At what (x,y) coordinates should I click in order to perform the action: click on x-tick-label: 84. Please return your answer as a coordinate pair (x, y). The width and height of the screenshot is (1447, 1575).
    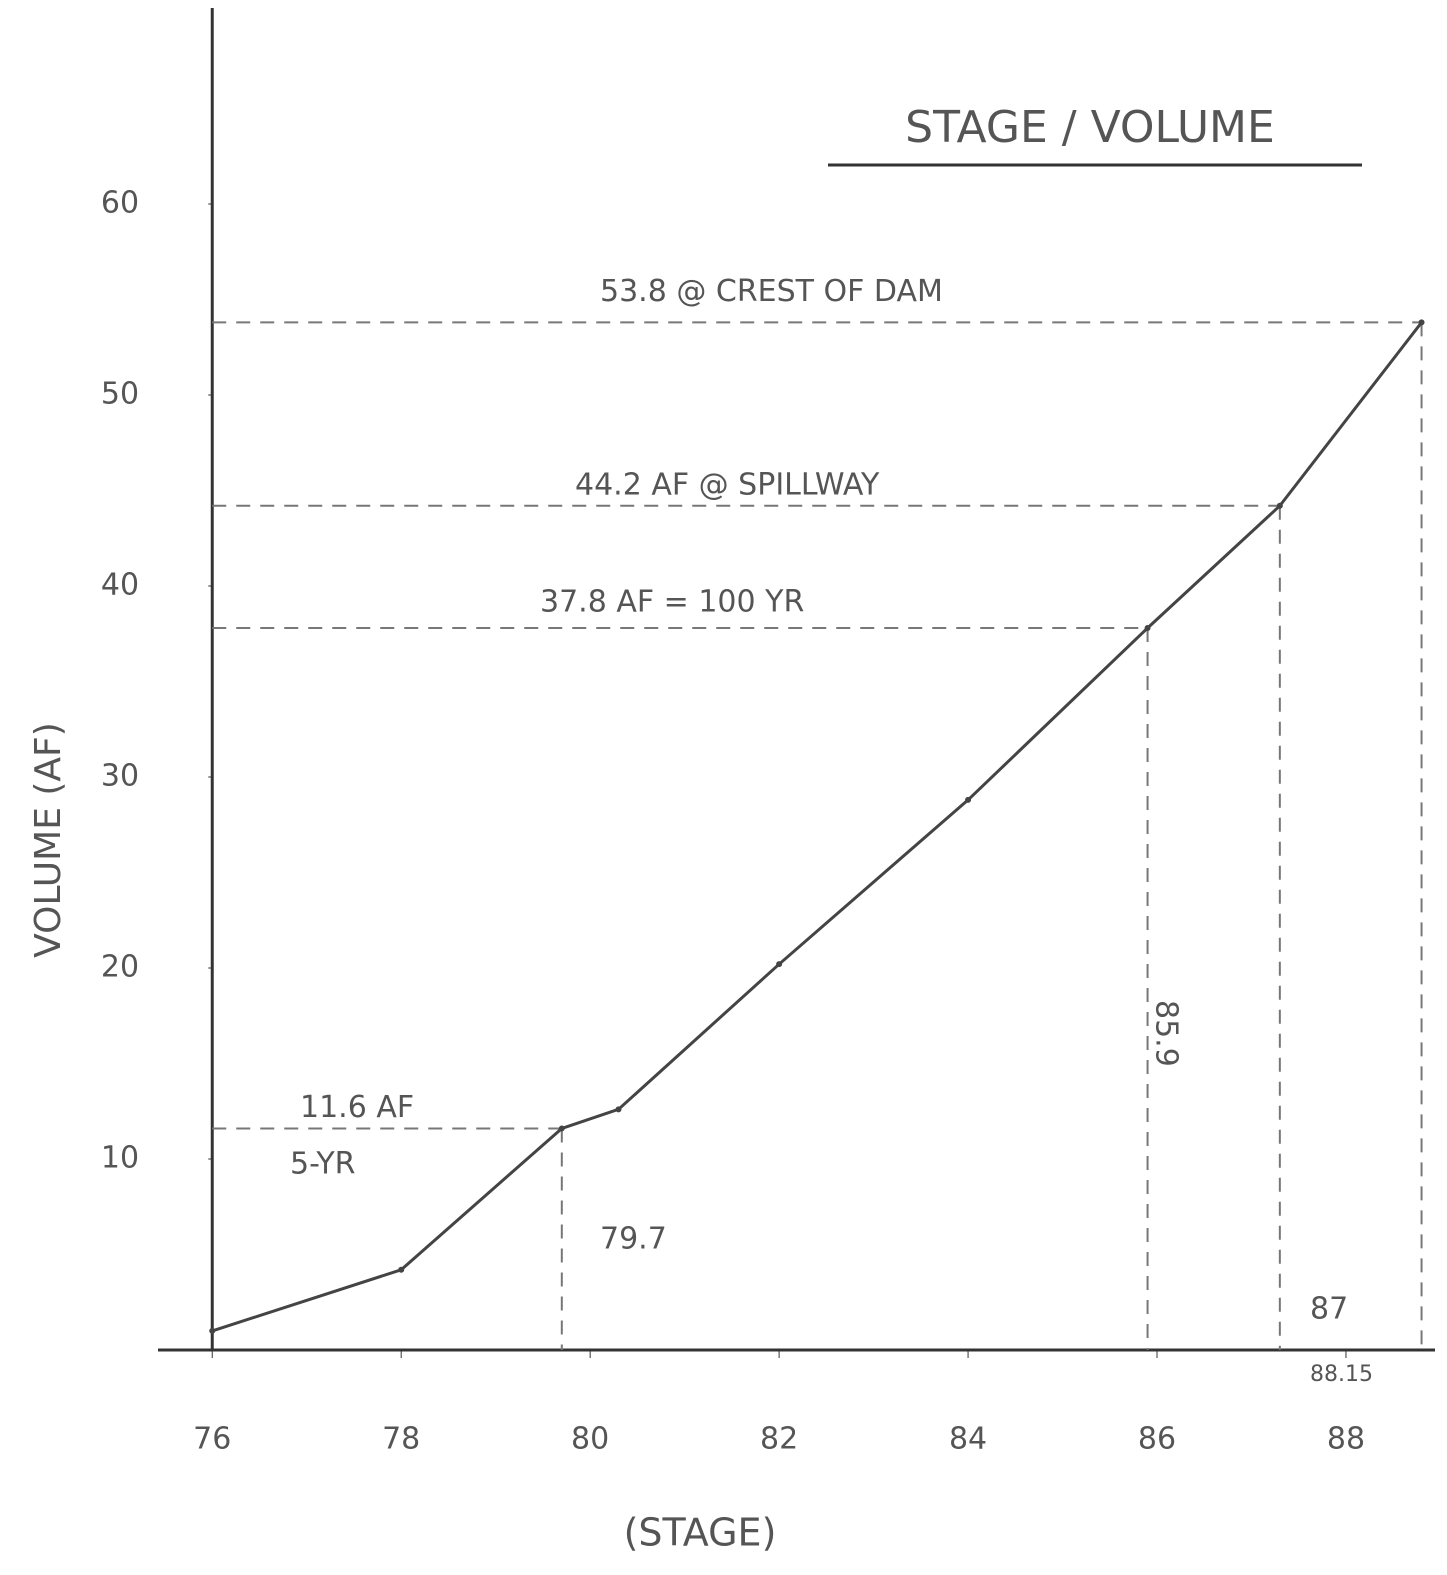
    Looking at the image, I should click on (968, 1439).